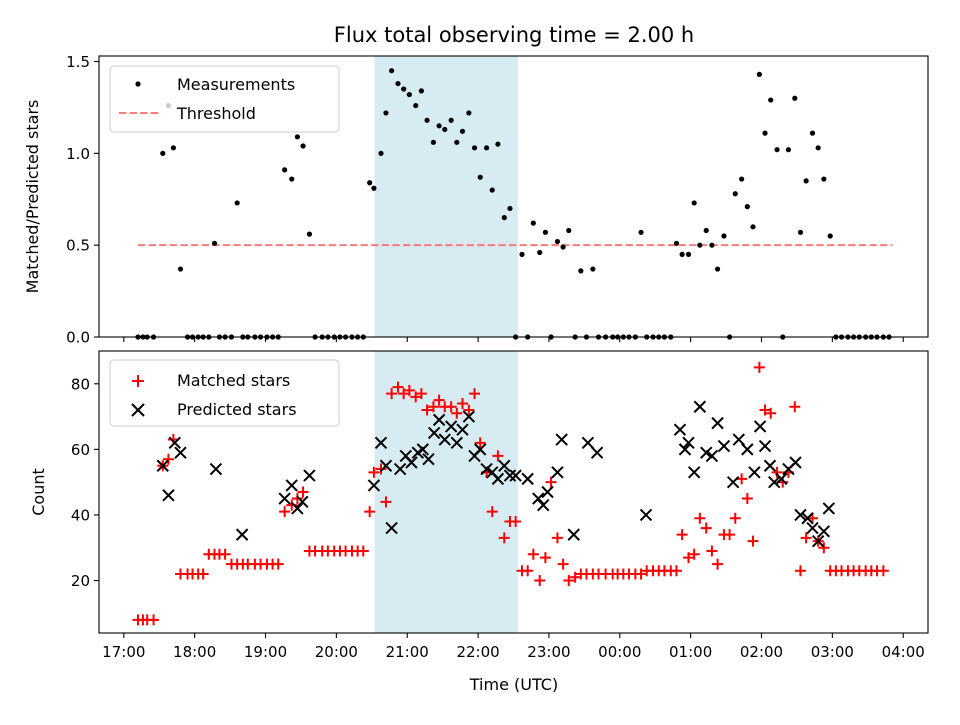 This screenshot has width=960, height=725. What do you see at coordinates (832, 652) in the screenshot?
I see `xtick-label: 03:00` at bounding box center [832, 652].